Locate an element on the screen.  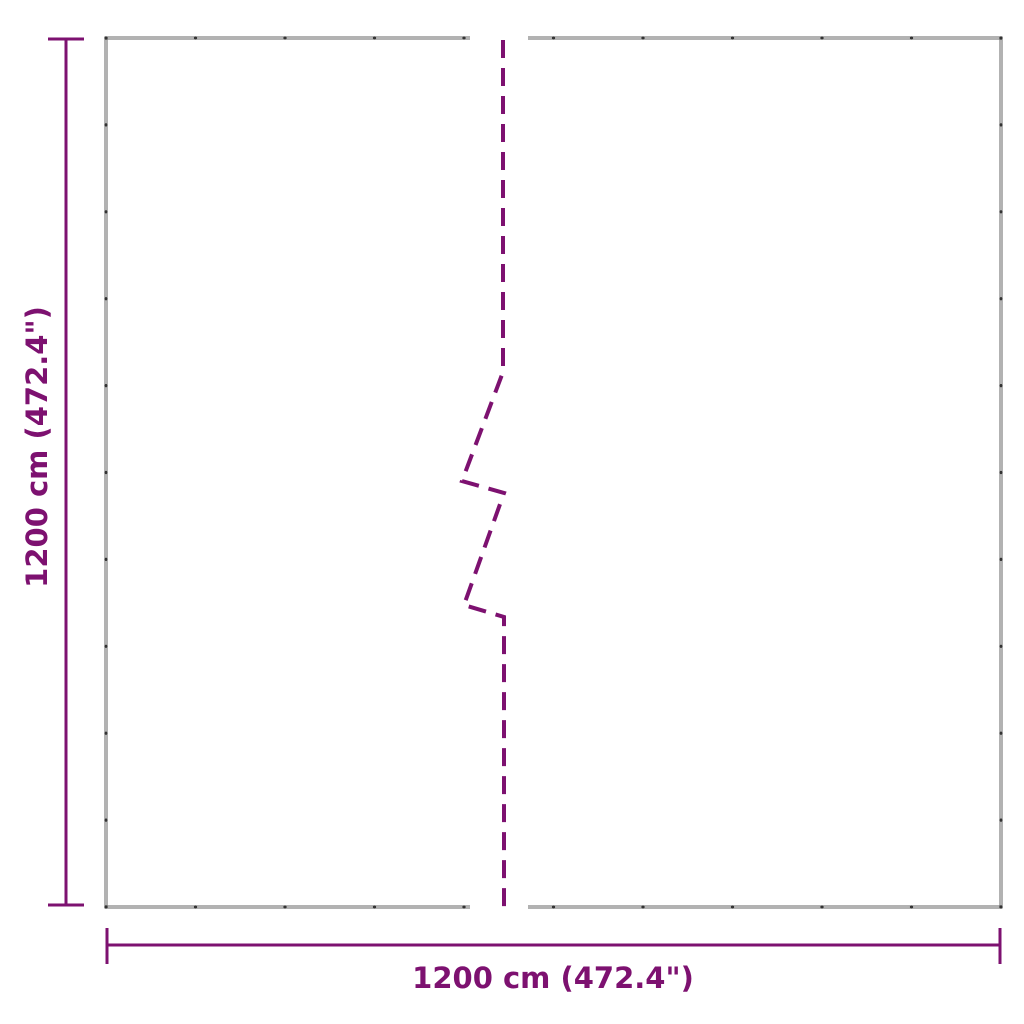
width-dimension-line is located at coordinates (553, 946).